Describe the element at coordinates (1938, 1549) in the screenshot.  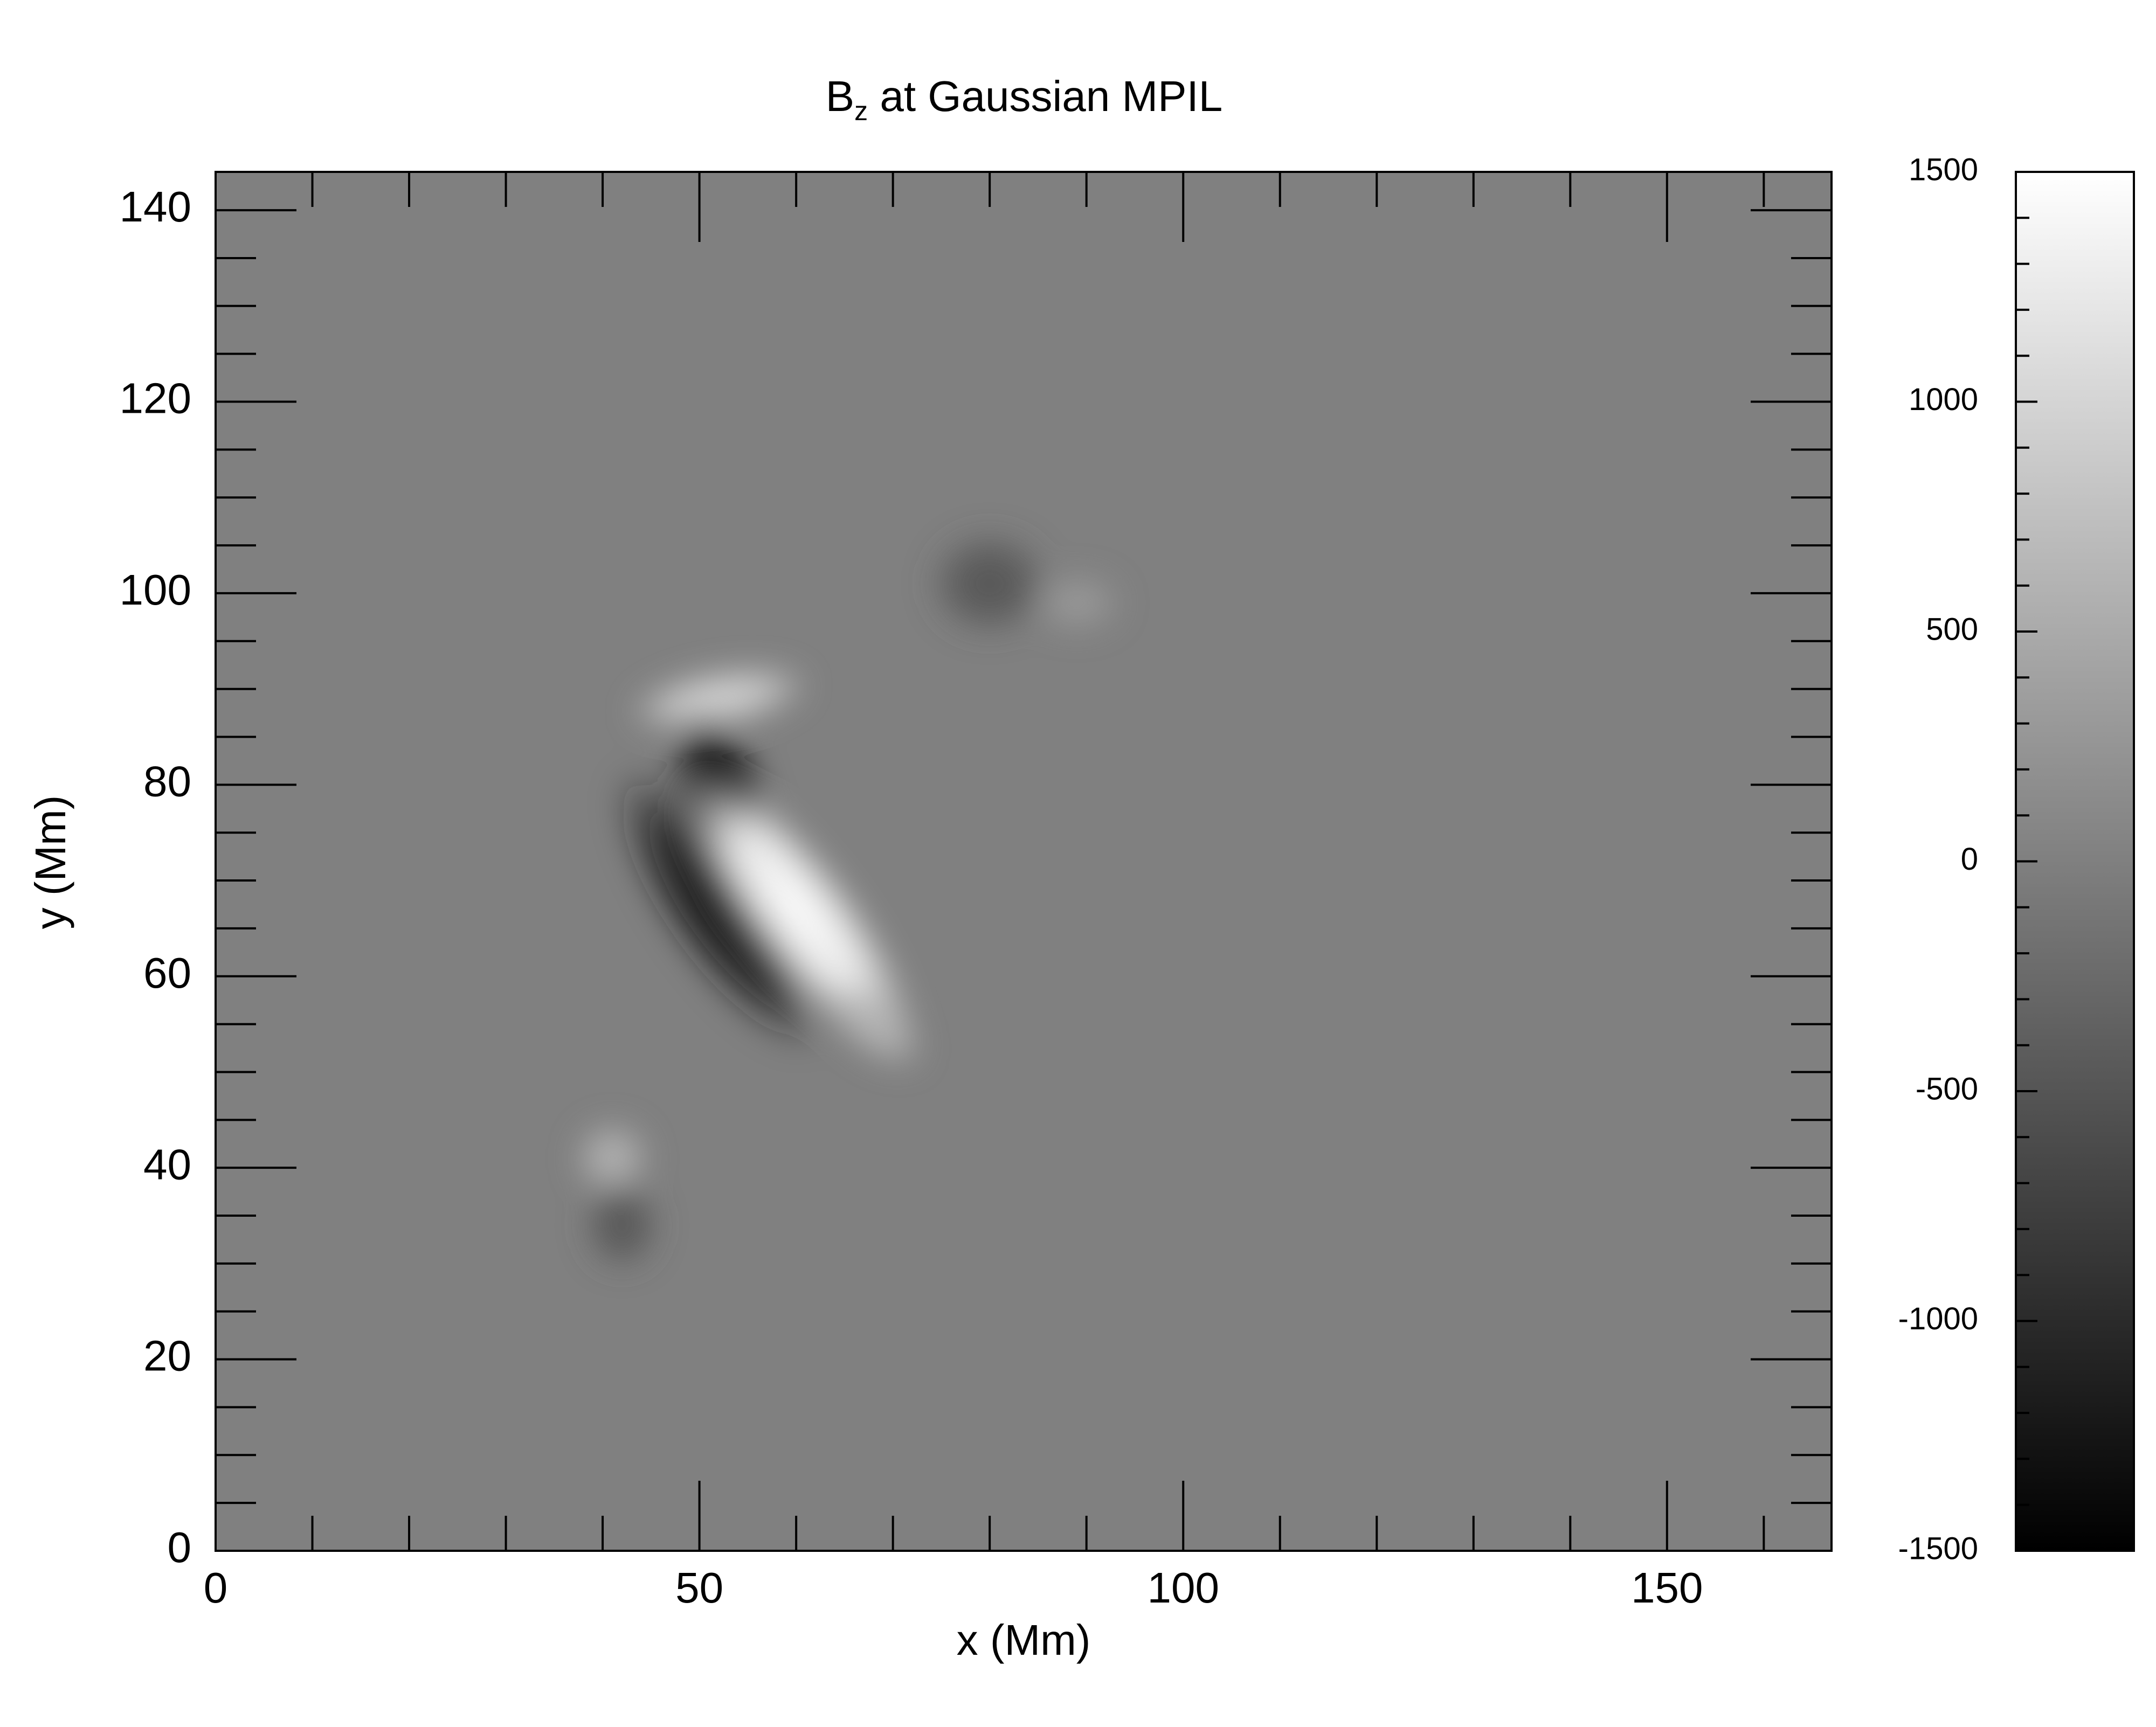
I see `colorbar-tick-label: -1500` at that location.